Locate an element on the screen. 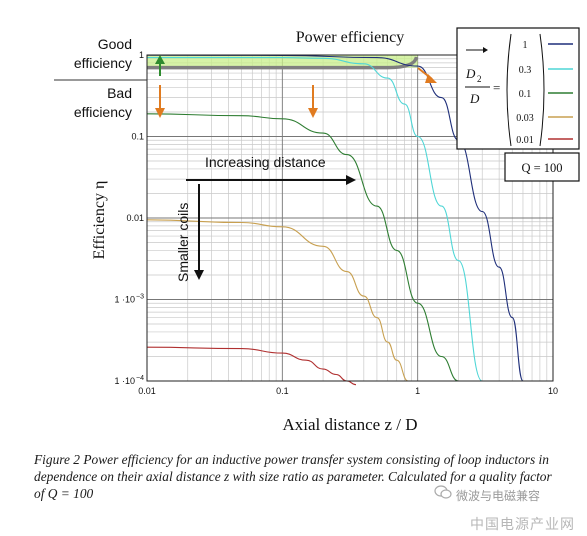 Image resolution: width=587 pixels, height=536 pixels. y-tick-labels: 10.10.011 ·10 −31 ·10 −4 is located at coordinates (129, 218).